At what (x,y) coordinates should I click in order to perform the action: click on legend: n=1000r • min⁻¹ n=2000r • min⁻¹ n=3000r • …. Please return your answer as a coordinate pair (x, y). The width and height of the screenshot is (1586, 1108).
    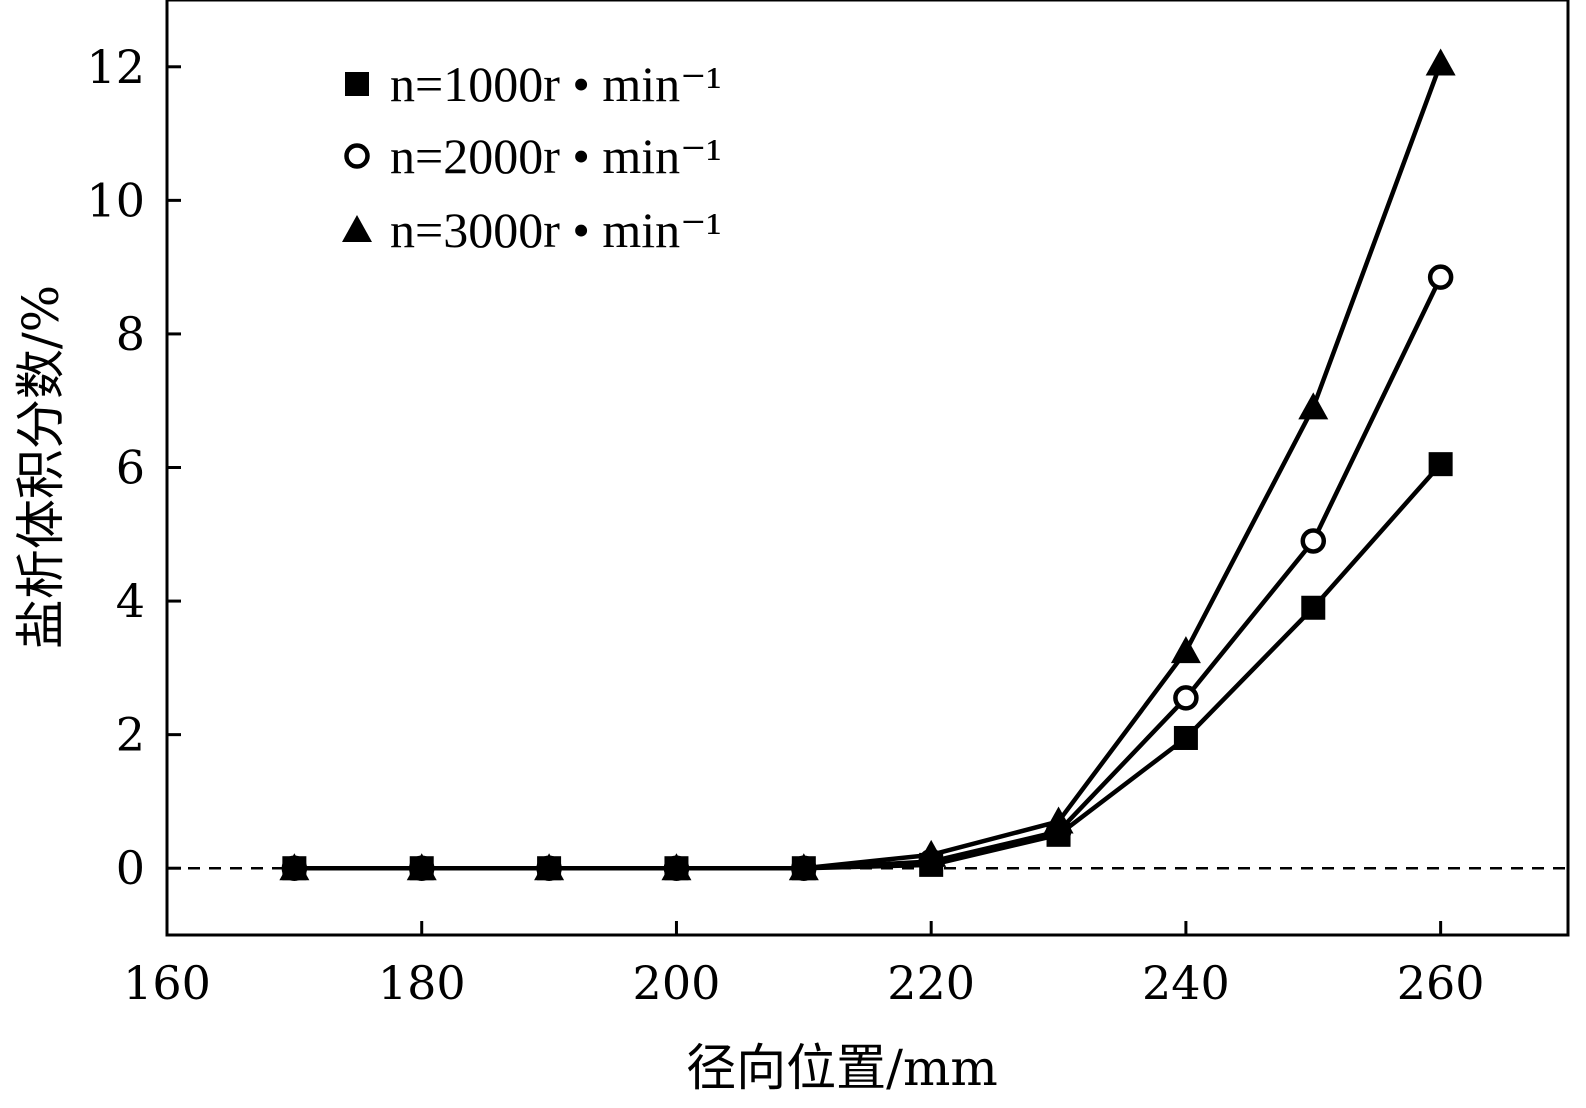
    Looking at the image, I should click on (532, 157).